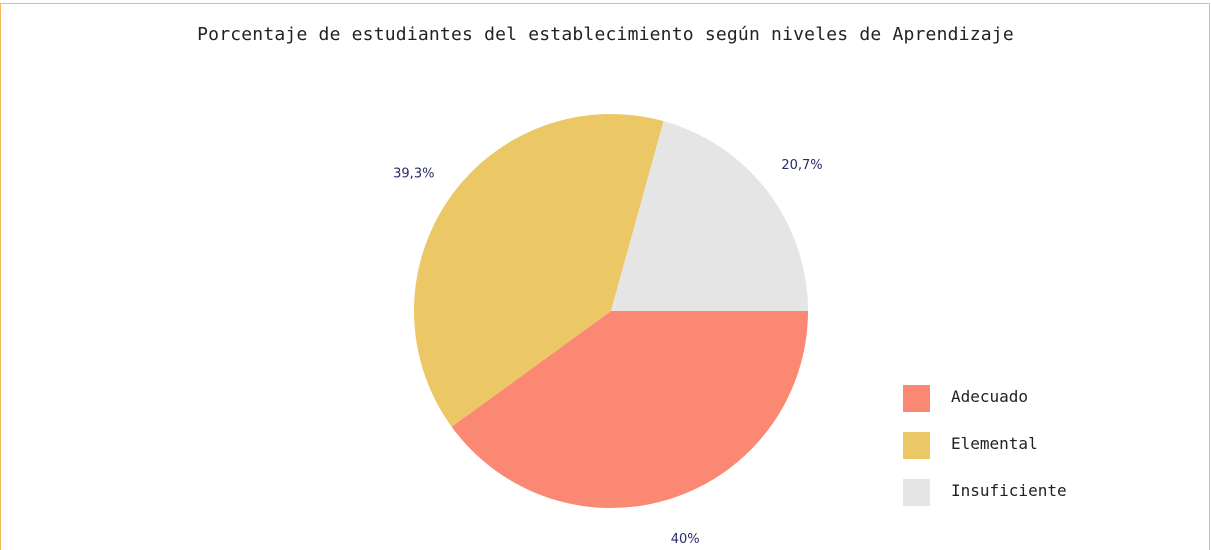  I want to click on legend-item-elemental: Elemental, so click(985, 455).